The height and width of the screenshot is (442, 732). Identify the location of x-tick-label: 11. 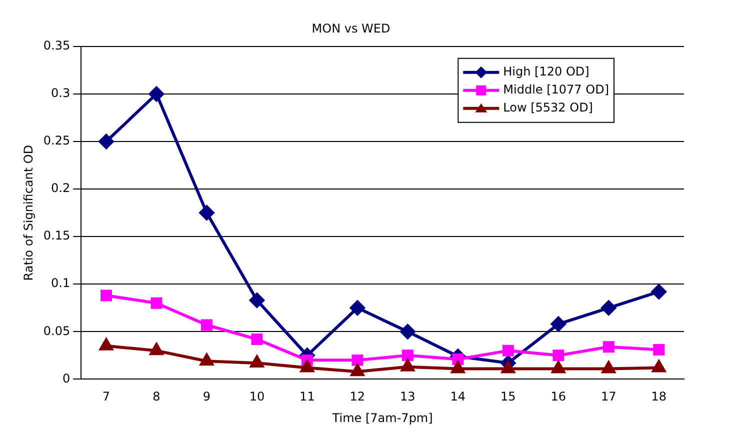
(307, 397).